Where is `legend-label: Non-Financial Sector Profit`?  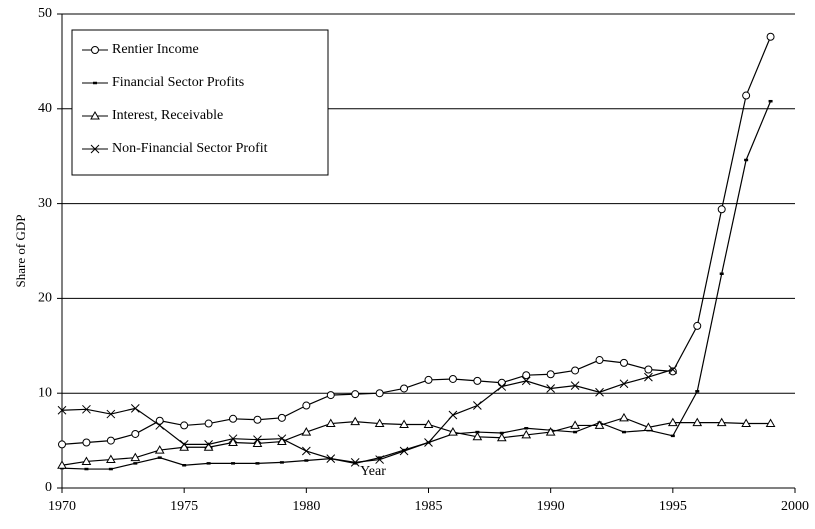
legend-label: Non-Financial Sector Profit is located at coordinates (190, 148).